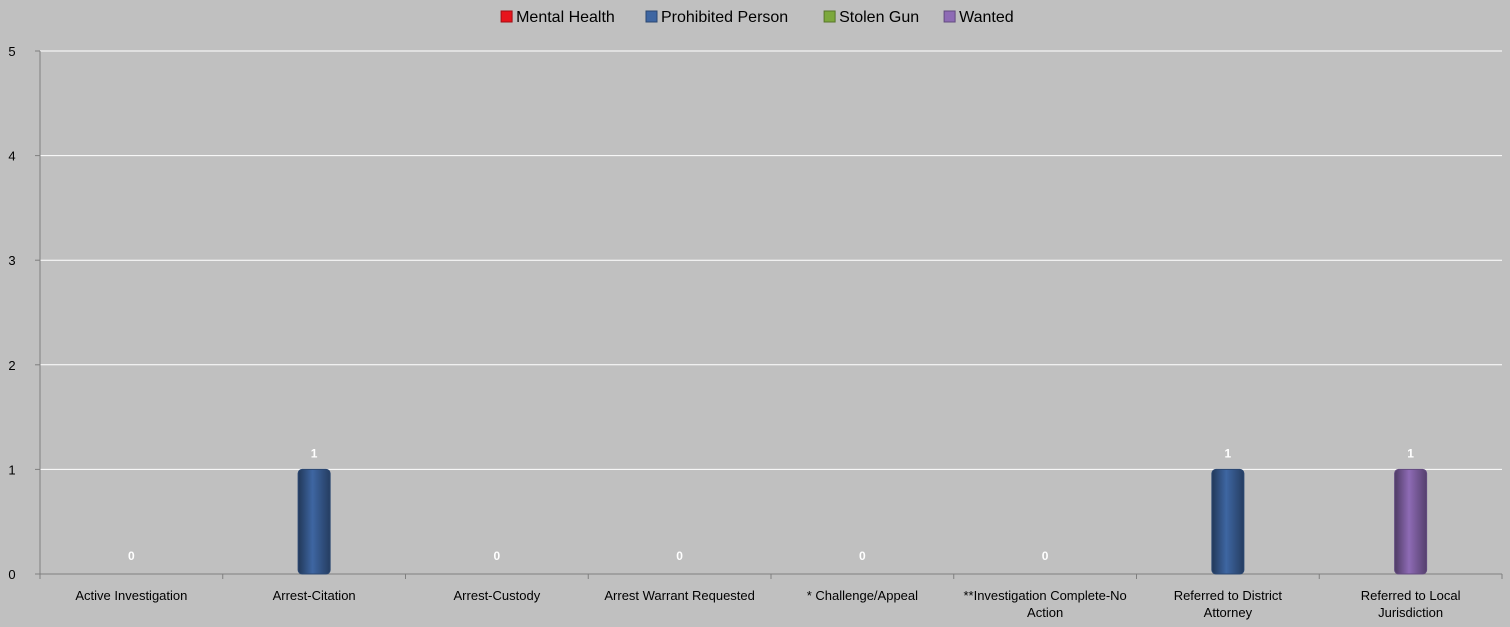 This screenshot has height=627, width=1510. I want to click on x-category-label: Active Investigation, so click(131, 595).